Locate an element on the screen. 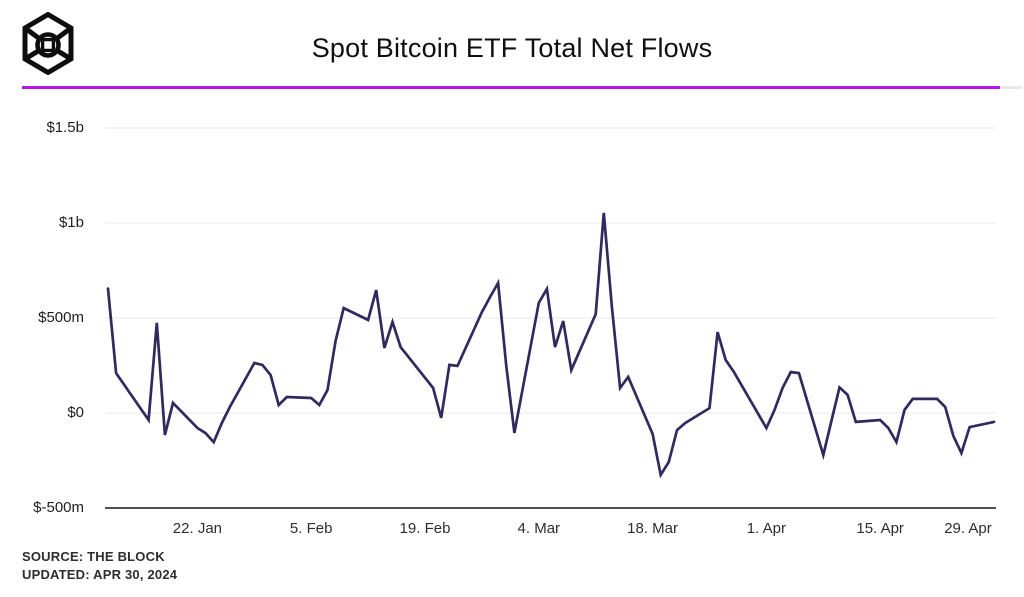 This screenshot has width=1024, height=597. x-axis-tick-label: 1. Apr is located at coordinates (766, 528).